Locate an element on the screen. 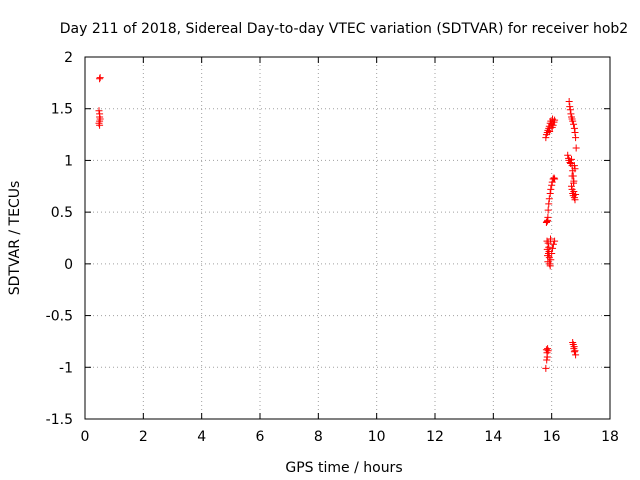  y-tick-label: 2 is located at coordinates (68, 58).